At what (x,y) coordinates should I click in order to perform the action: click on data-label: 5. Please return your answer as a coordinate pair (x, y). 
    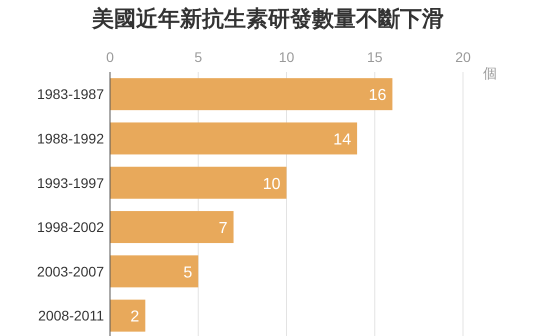
    Looking at the image, I should click on (187, 273).